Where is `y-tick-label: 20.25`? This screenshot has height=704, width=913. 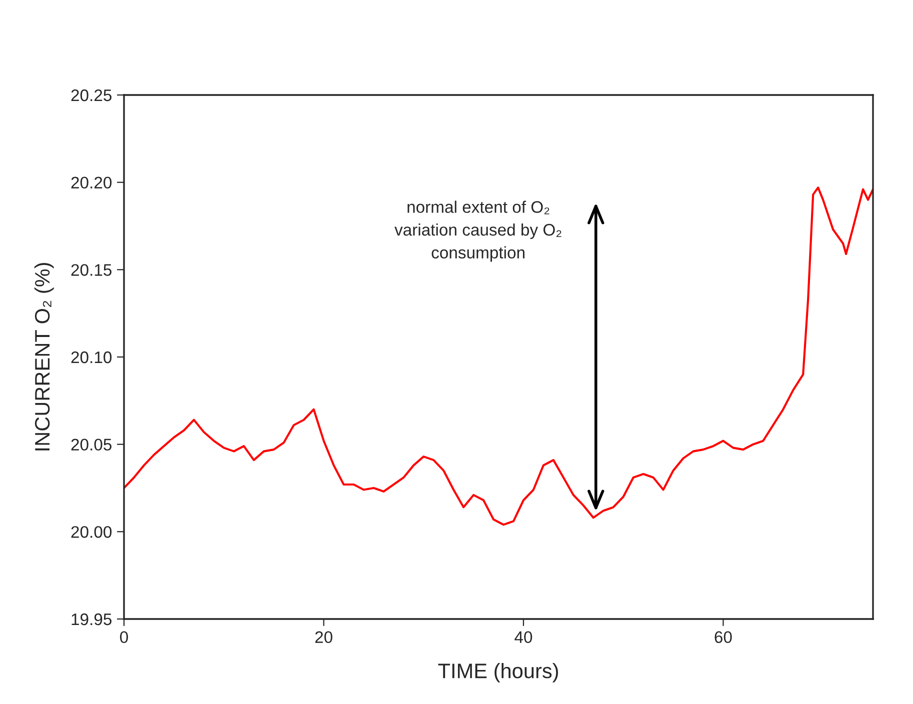
y-tick-label: 20.25 is located at coordinates (91, 95).